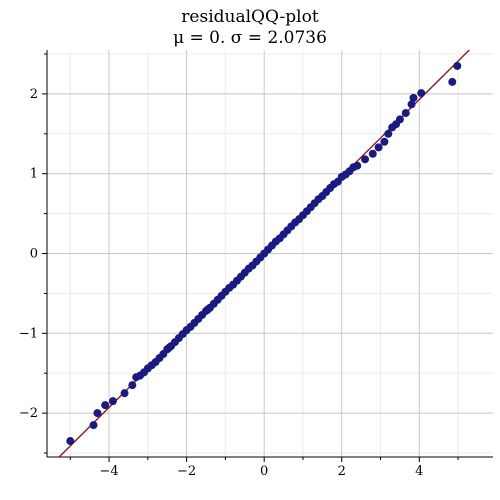 The image size is (500, 500). Describe the element at coordinates (108, 471) in the screenshot. I see `x-tick-label: −4` at that location.